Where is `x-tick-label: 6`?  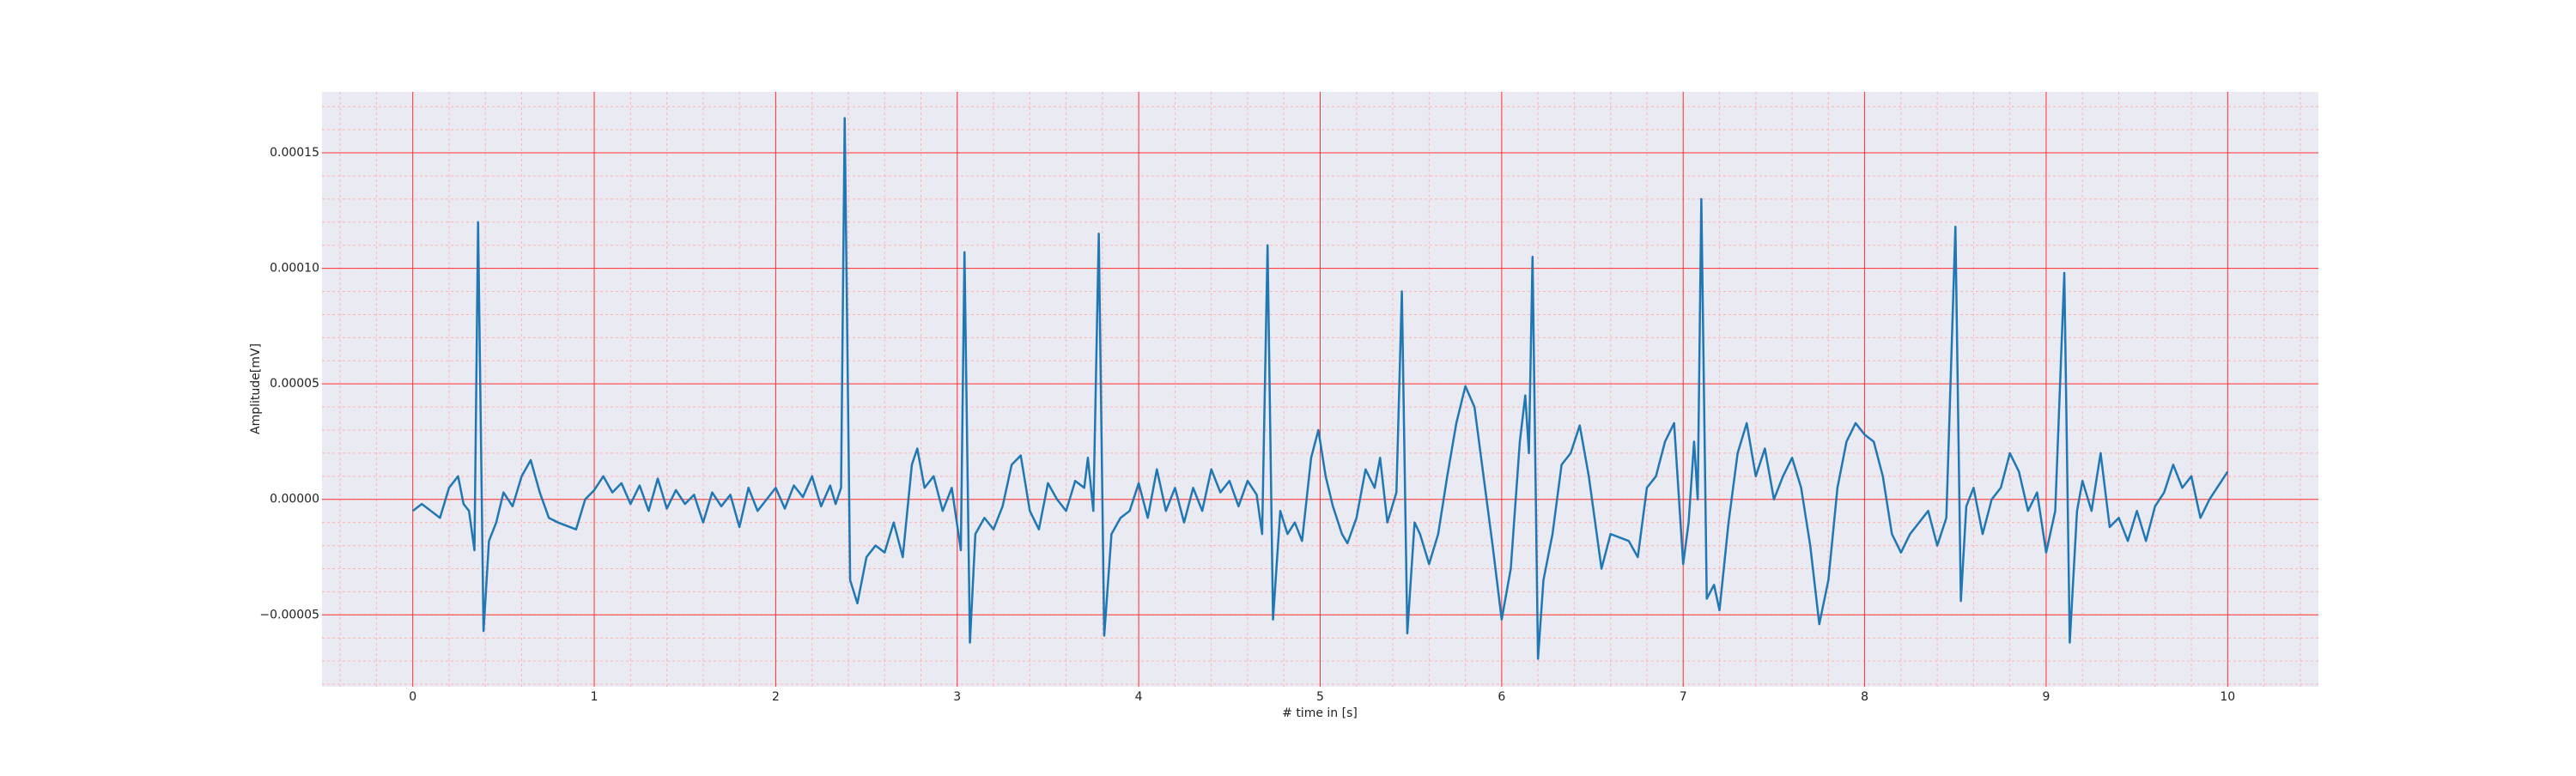 x-tick-label: 6 is located at coordinates (1502, 697).